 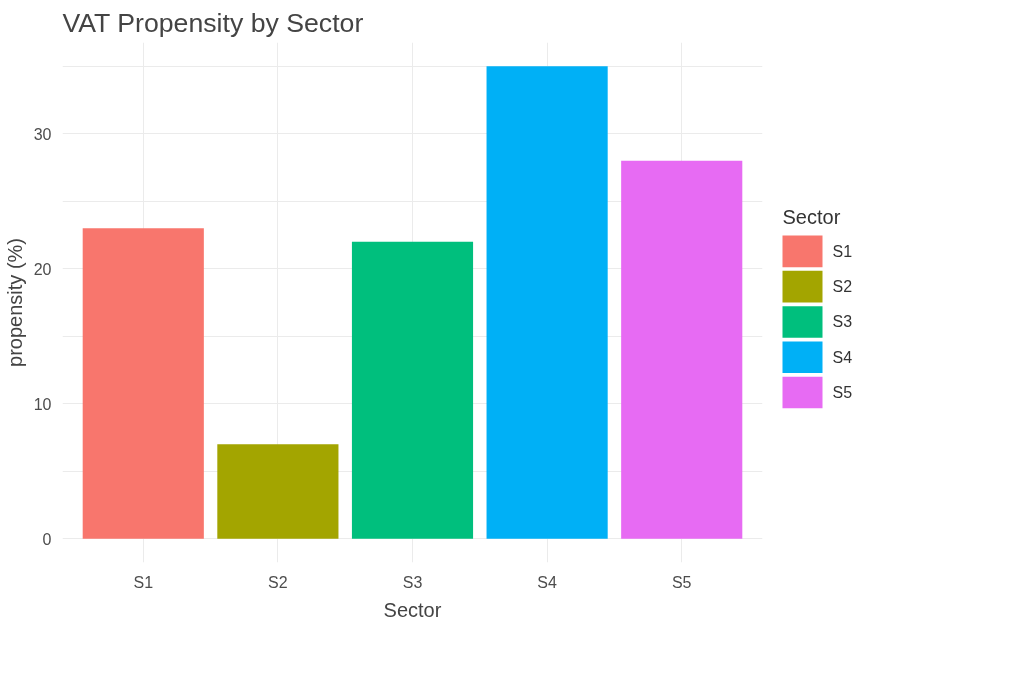 I want to click on x-tick-label: S4, so click(x=547, y=582).